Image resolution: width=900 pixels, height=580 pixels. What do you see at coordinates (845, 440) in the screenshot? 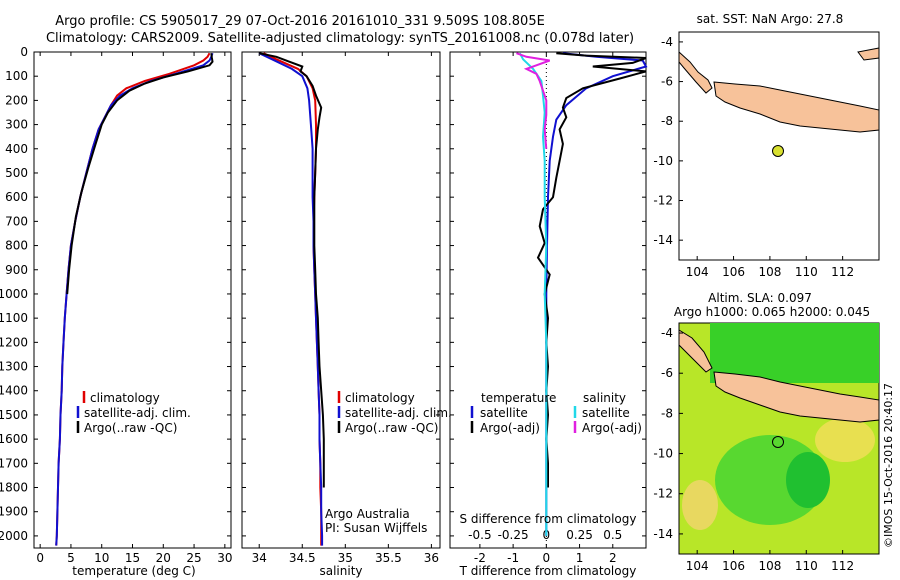
I see `sla-yellow-east` at bounding box center [845, 440].